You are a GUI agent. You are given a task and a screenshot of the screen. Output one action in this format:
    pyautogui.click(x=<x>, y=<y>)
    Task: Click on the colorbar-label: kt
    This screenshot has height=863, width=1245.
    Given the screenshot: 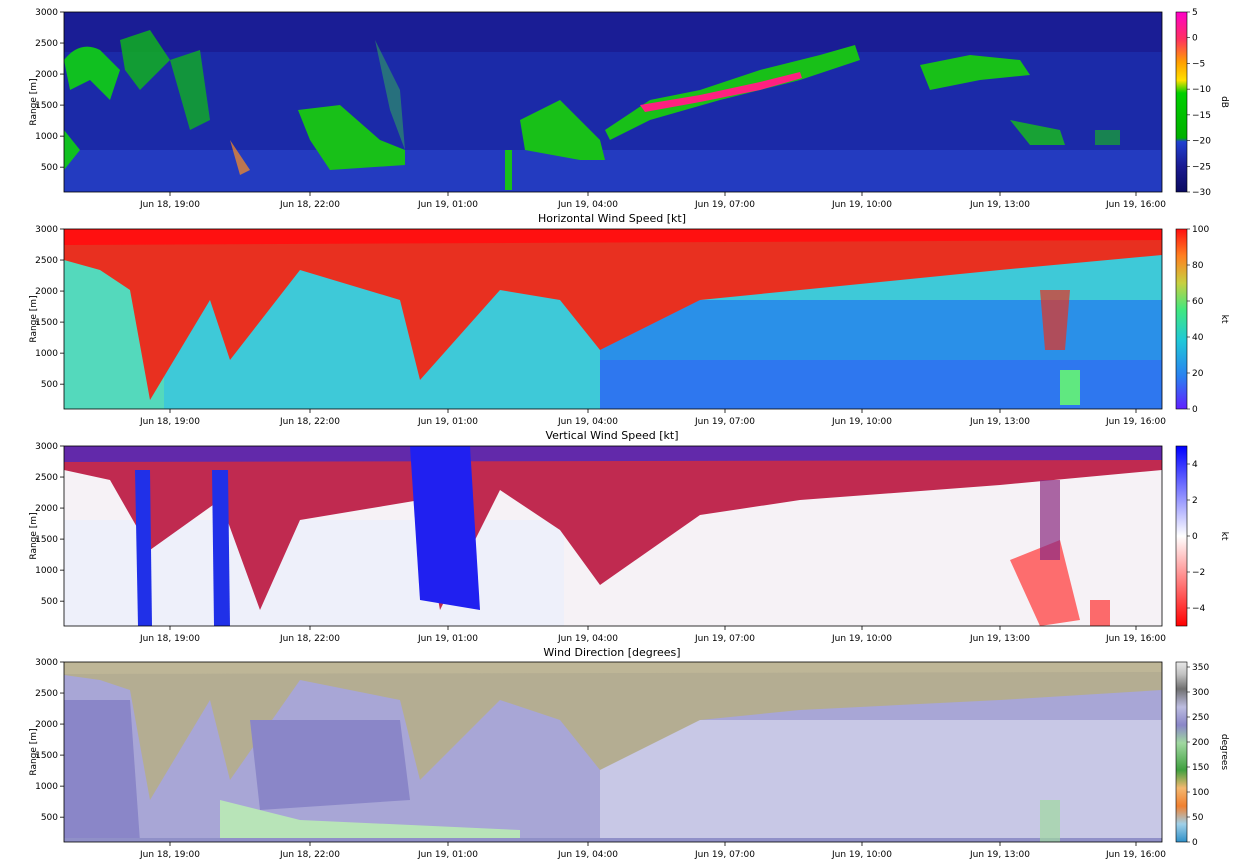 What is the action you would take?
    pyautogui.click(x=1224, y=536)
    